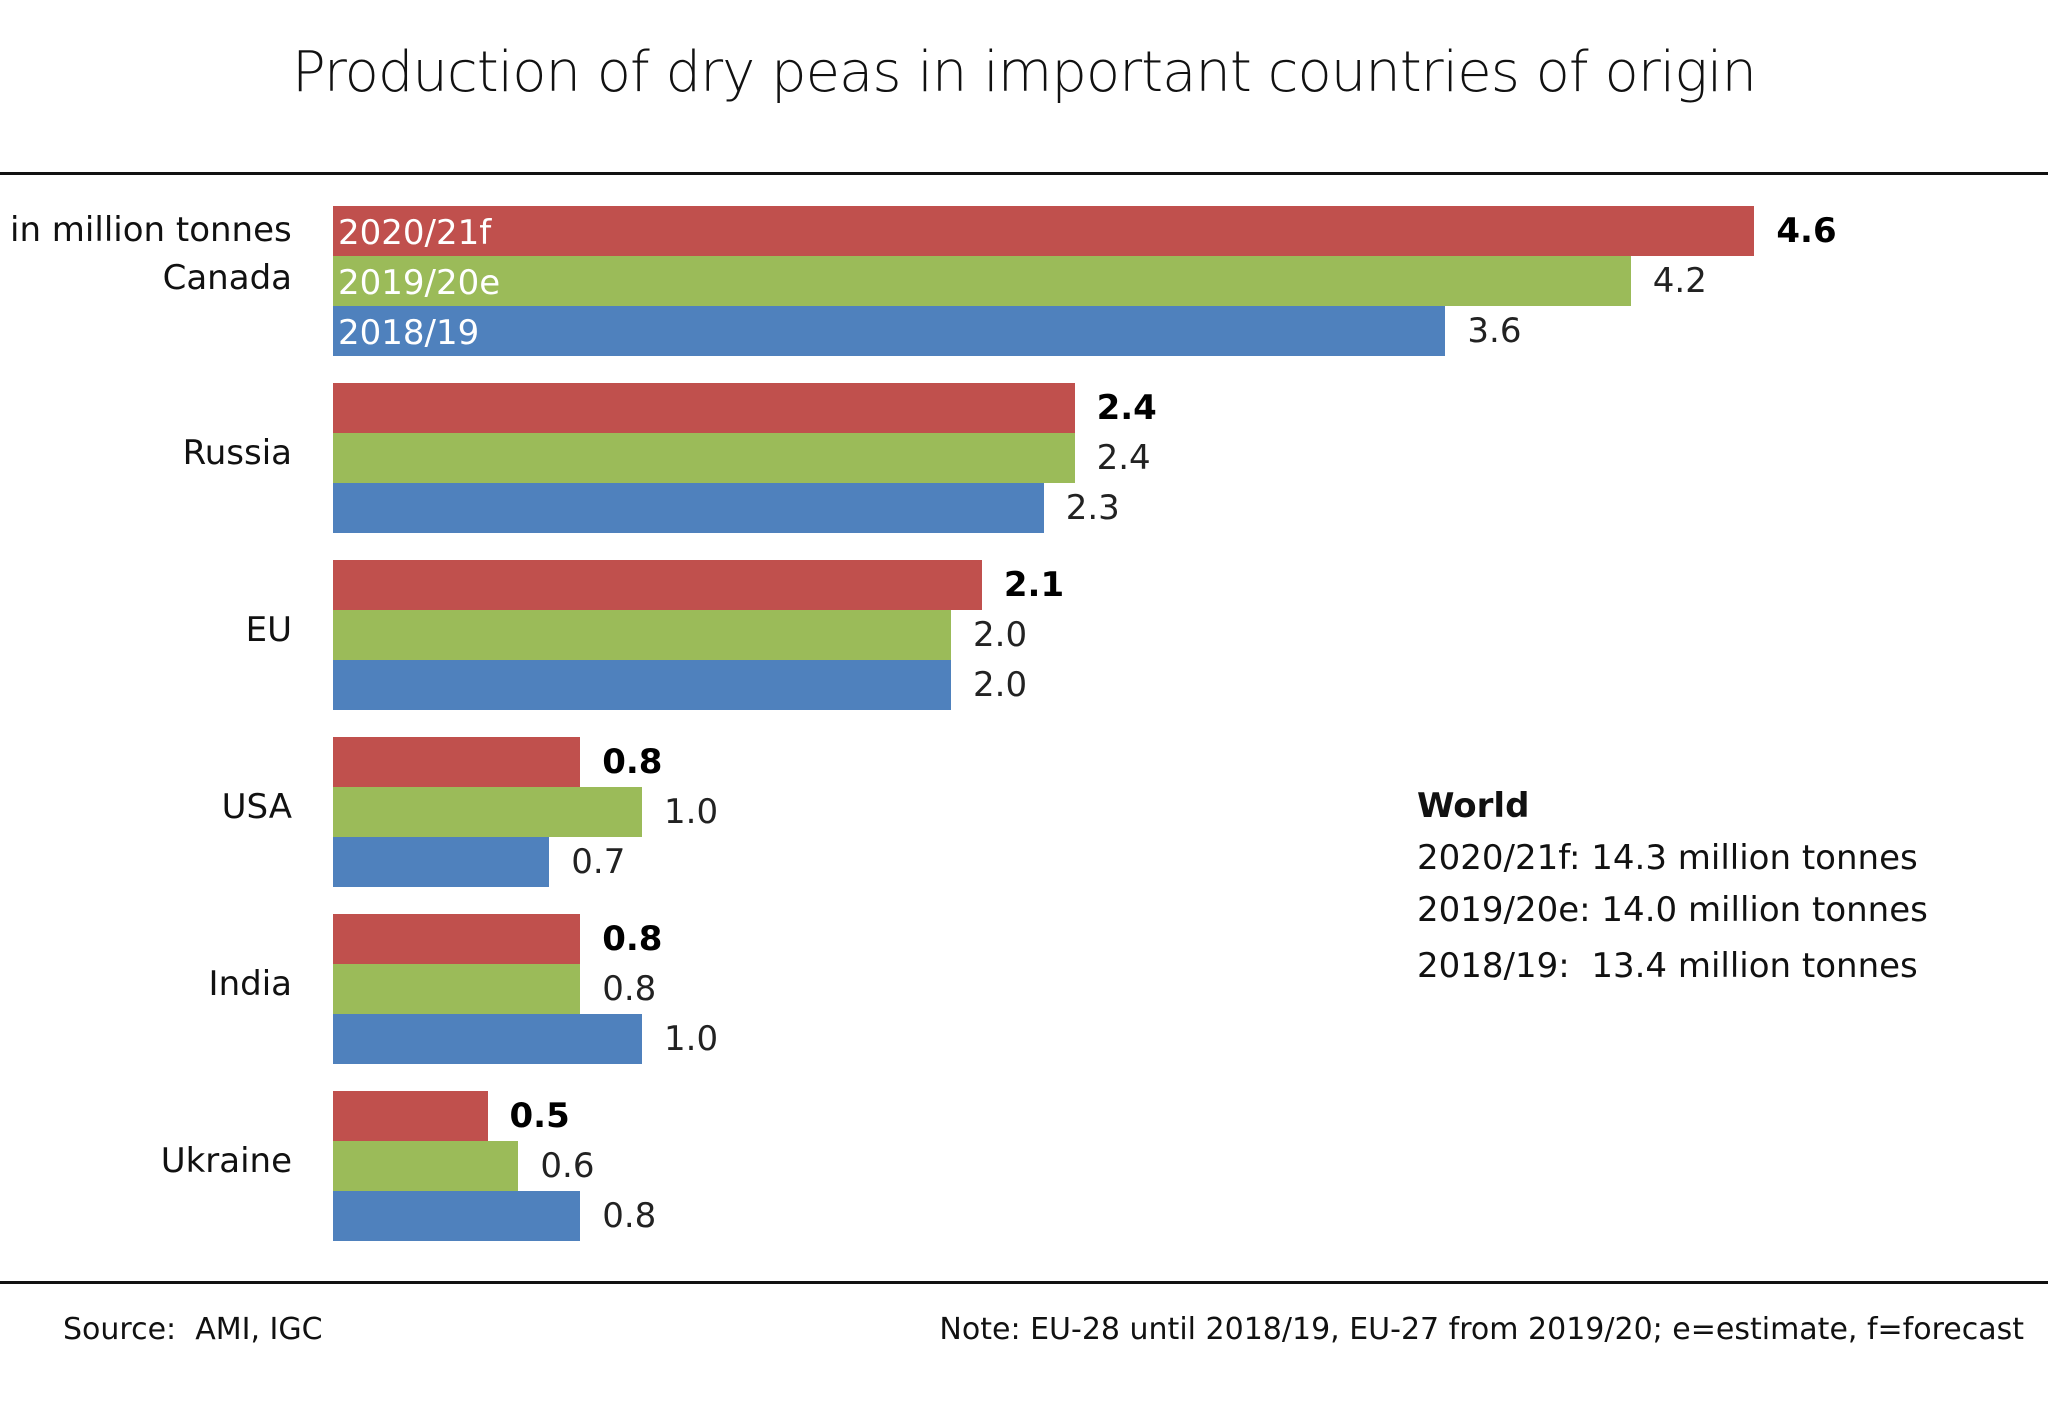 Image resolution: width=2048 pixels, height=1402 pixels. I want to click on category-label: Russia, so click(237, 453).